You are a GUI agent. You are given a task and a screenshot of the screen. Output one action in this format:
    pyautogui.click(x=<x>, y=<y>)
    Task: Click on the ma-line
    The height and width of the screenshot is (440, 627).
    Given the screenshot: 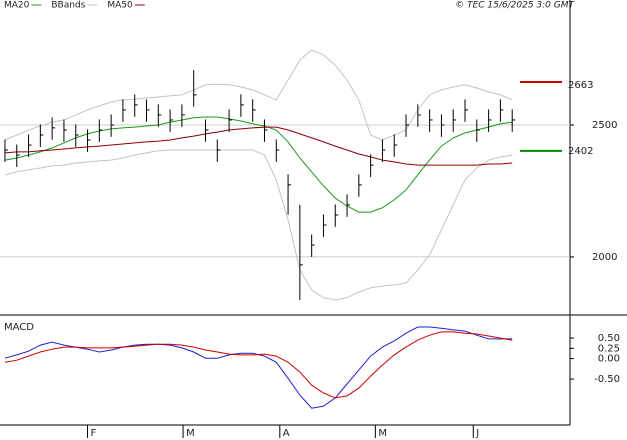 What is the action you would take?
    pyautogui.click(x=258, y=146)
    